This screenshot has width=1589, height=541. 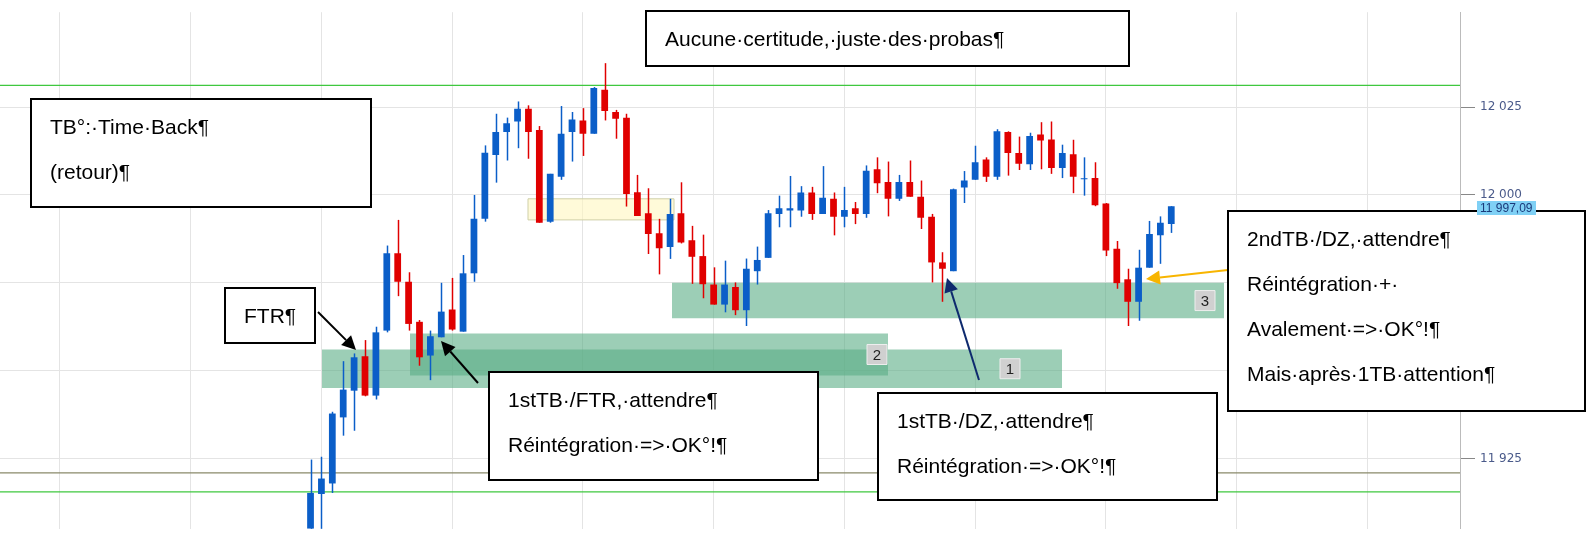 What do you see at coordinates (1501, 194) in the screenshot?
I see `y-tick-label: 12 000` at bounding box center [1501, 194].